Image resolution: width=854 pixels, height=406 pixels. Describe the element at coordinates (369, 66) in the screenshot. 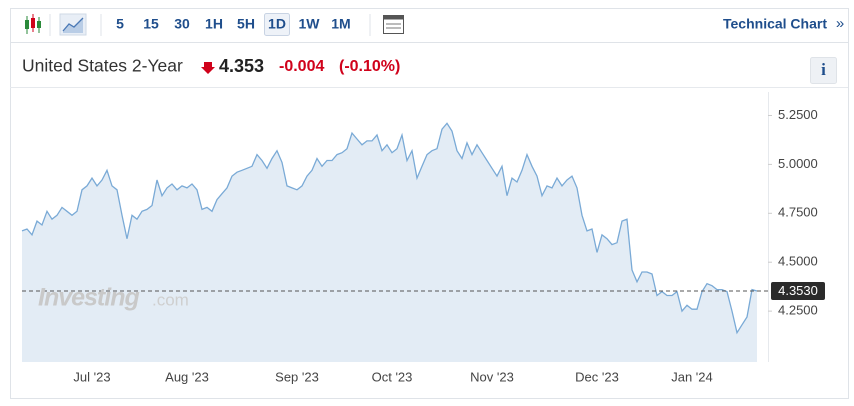

I see `percent-change: (-0.10%)` at that location.